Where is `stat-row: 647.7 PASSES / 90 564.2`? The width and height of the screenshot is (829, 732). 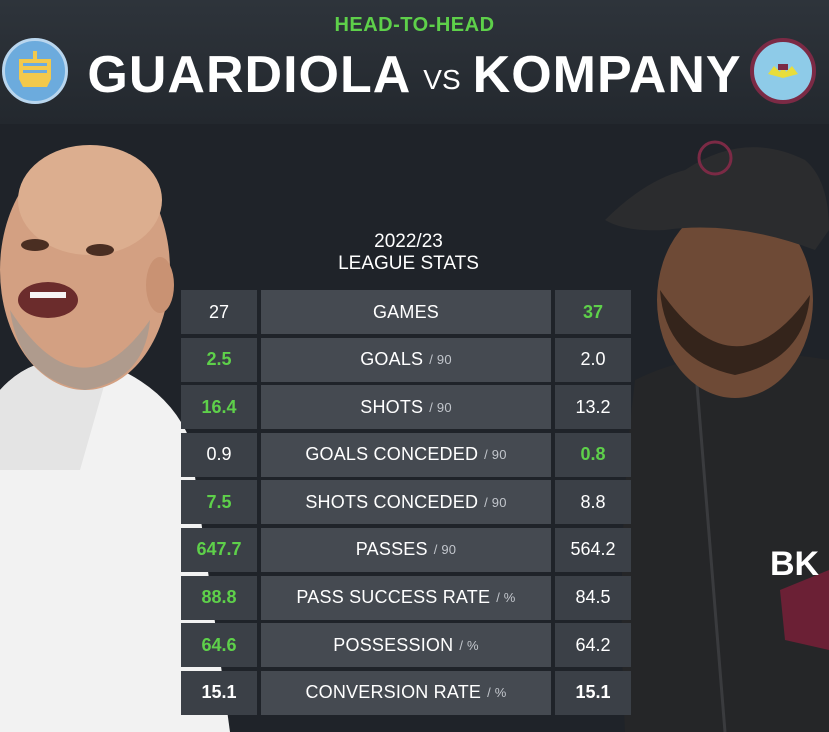 stat-row: 647.7 PASSES / 90 564.2 is located at coordinates (406, 549).